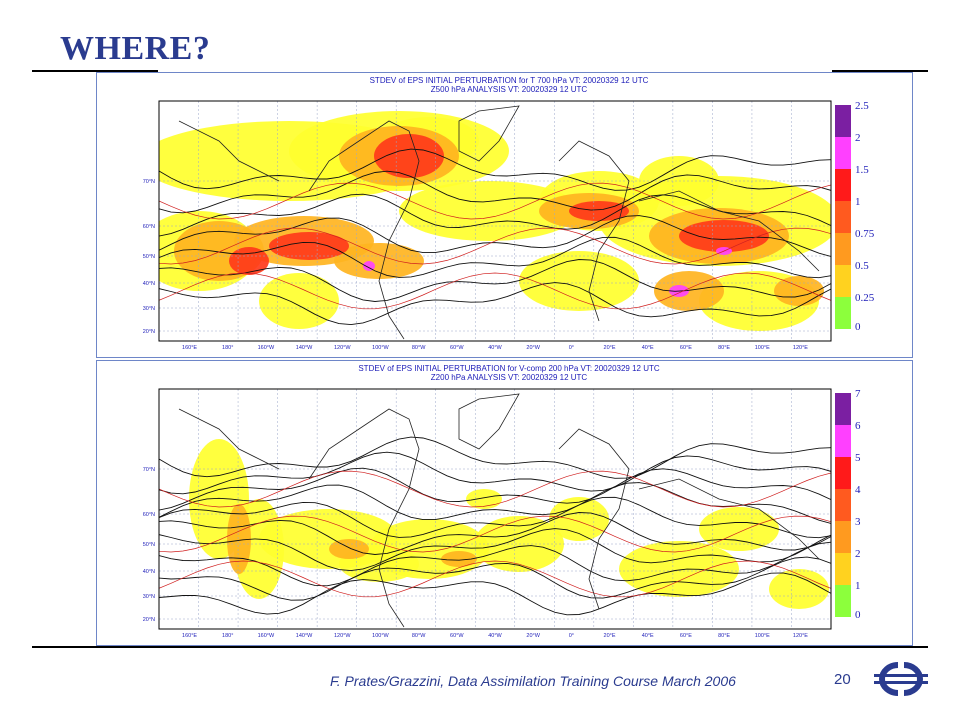 Image resolution: width=960 pixels, height=720 pixels. Describe the element at coordinates (304, 636) in the screenshot. I see `longitude-label: 140°W` at that location.